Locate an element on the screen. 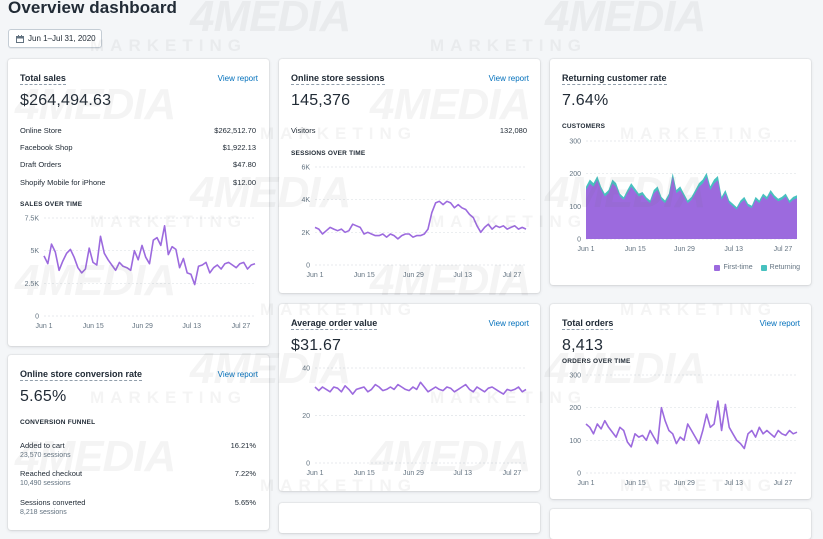 This screenshot has width=823, height=539. conversion-rate-value: 5.65% is located at coordinates (43, 396).